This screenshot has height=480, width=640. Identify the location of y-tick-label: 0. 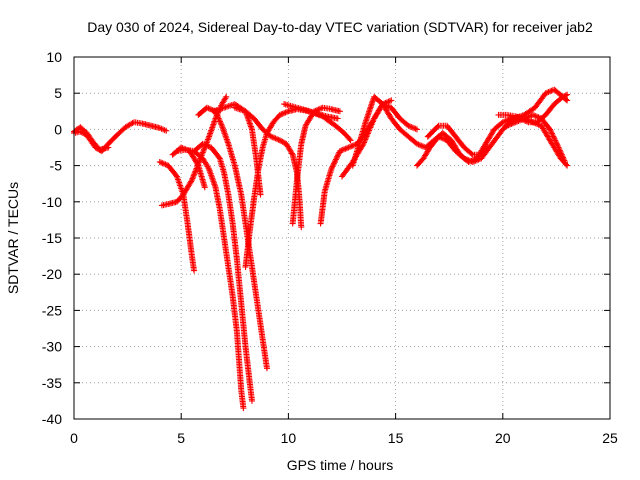
(58, 129).